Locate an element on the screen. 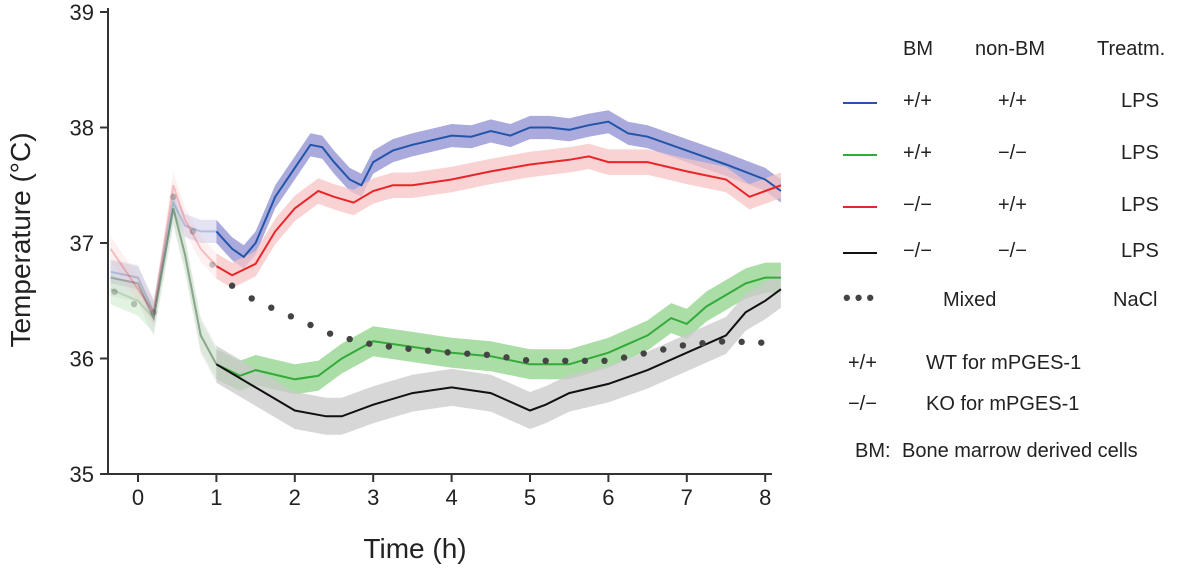 The height and width of the screenshot is (569, 1200). legend-swatch-ko_ko is located at coordinates (860, 253).